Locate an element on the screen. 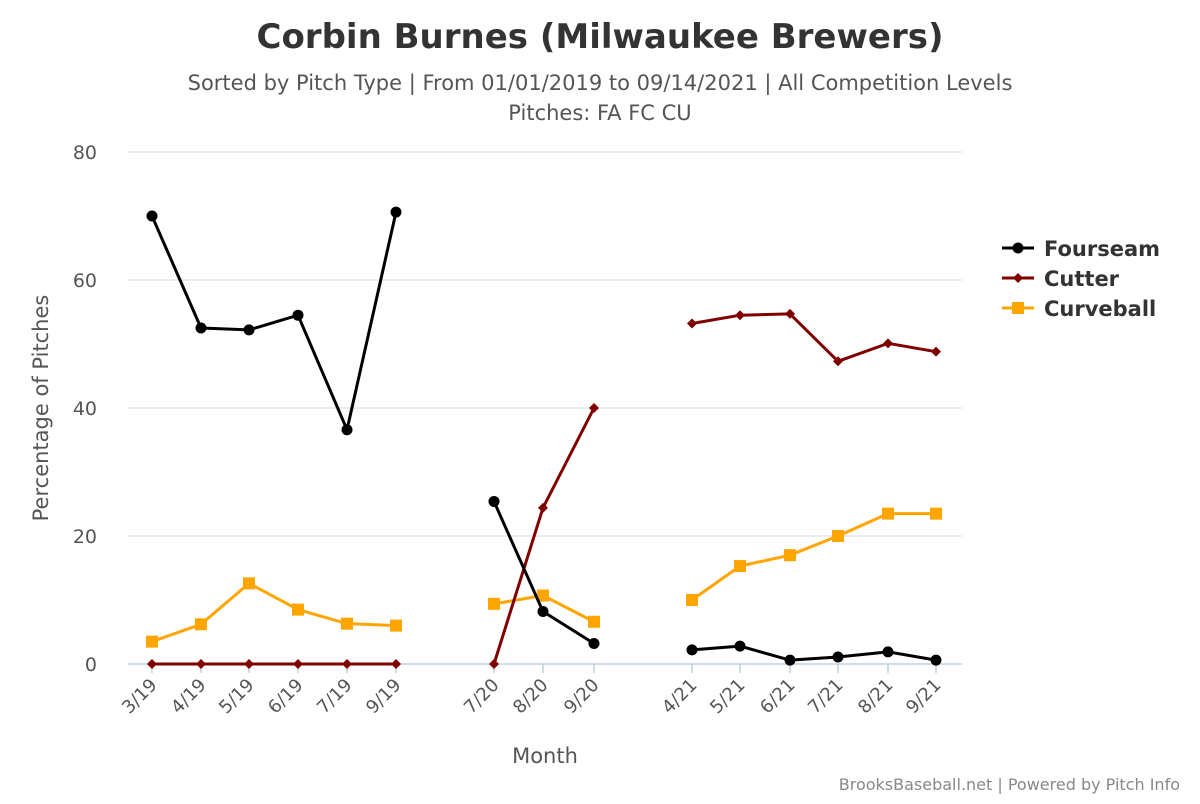  x-axis-label: Month is located at coordinates (545, 756).